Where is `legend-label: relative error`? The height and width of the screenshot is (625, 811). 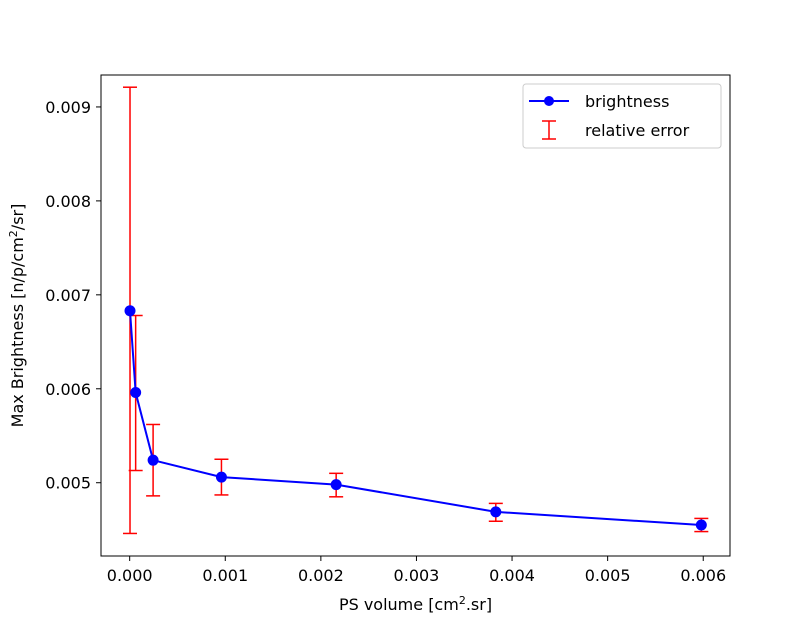 legend-label: relative error is located at coordinates (637, 130).